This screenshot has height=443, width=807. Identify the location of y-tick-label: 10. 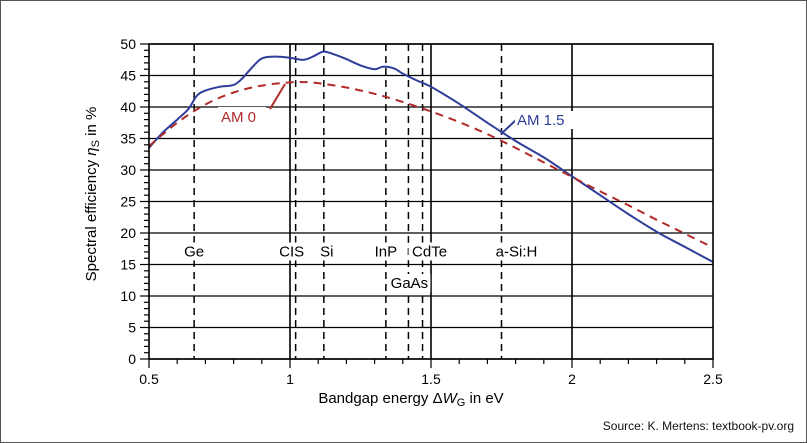
(128, 296).